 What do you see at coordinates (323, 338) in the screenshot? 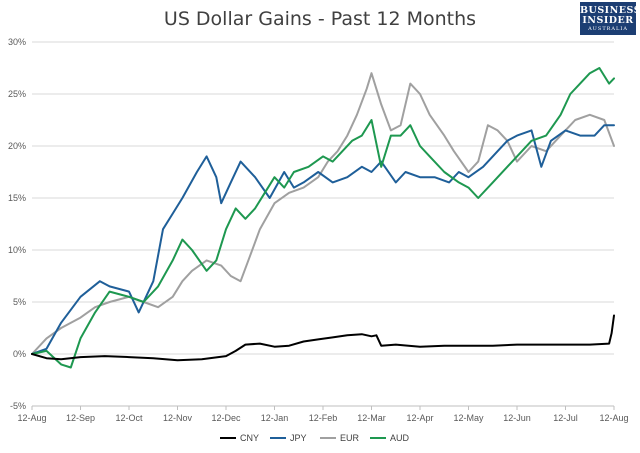
I see `series-line-cny` at bounding box center [323, 338].